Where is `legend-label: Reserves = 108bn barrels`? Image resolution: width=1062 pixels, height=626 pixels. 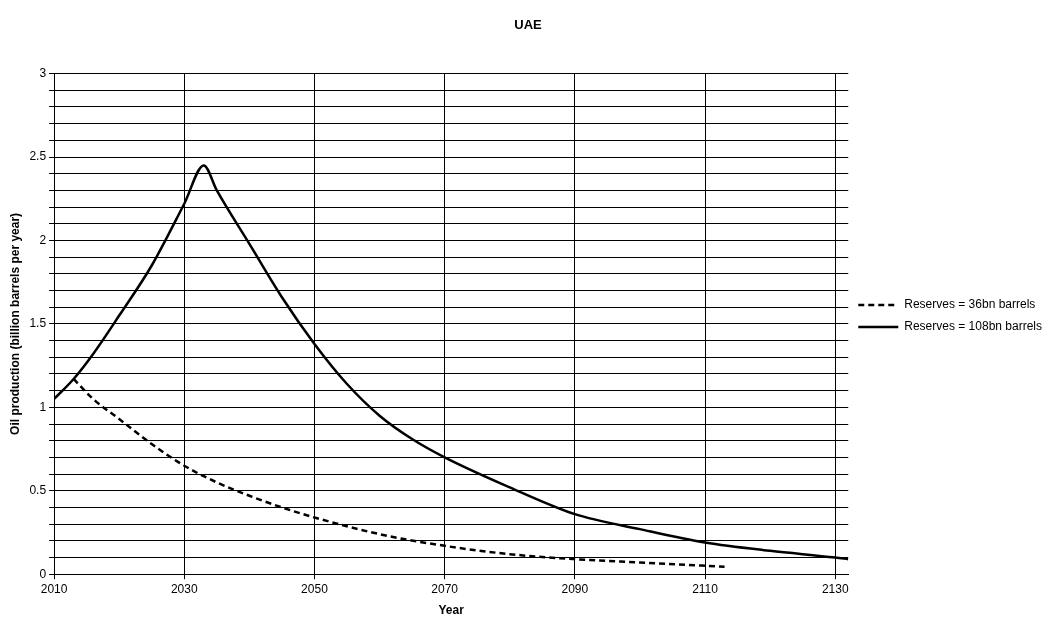
legend-label: Reserves = 108bn barrels is located at coordinates (973, 326).